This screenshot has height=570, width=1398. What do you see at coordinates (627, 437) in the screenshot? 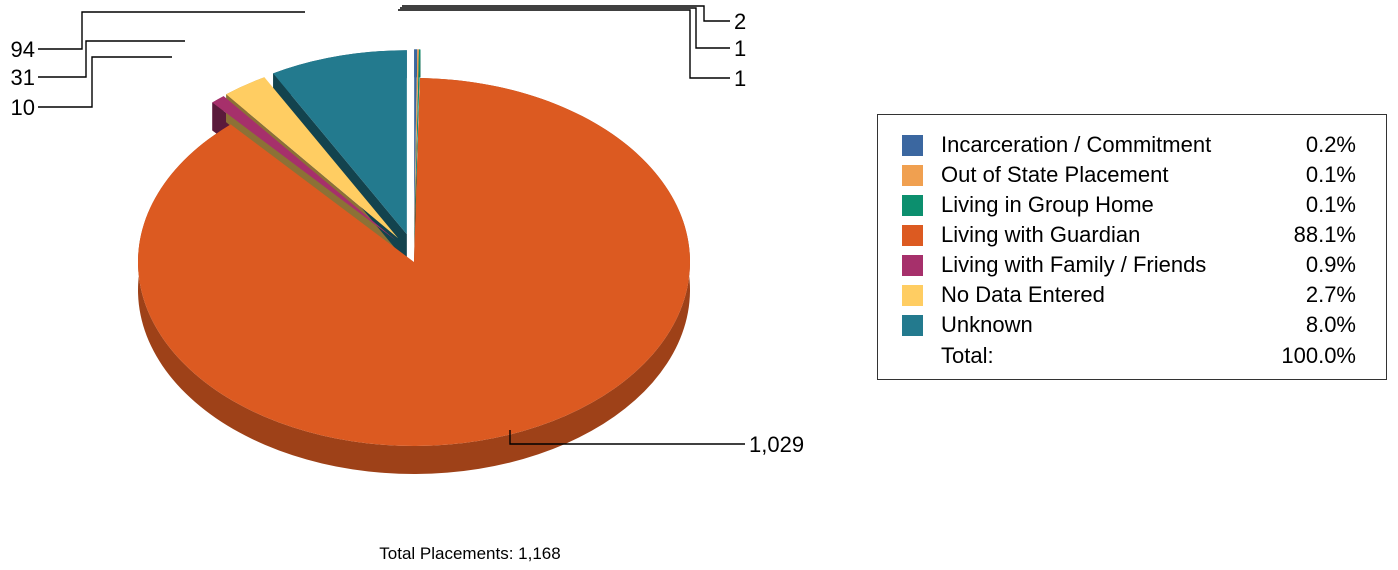
I see `leader-guardian` at bounding box center [627, 437].